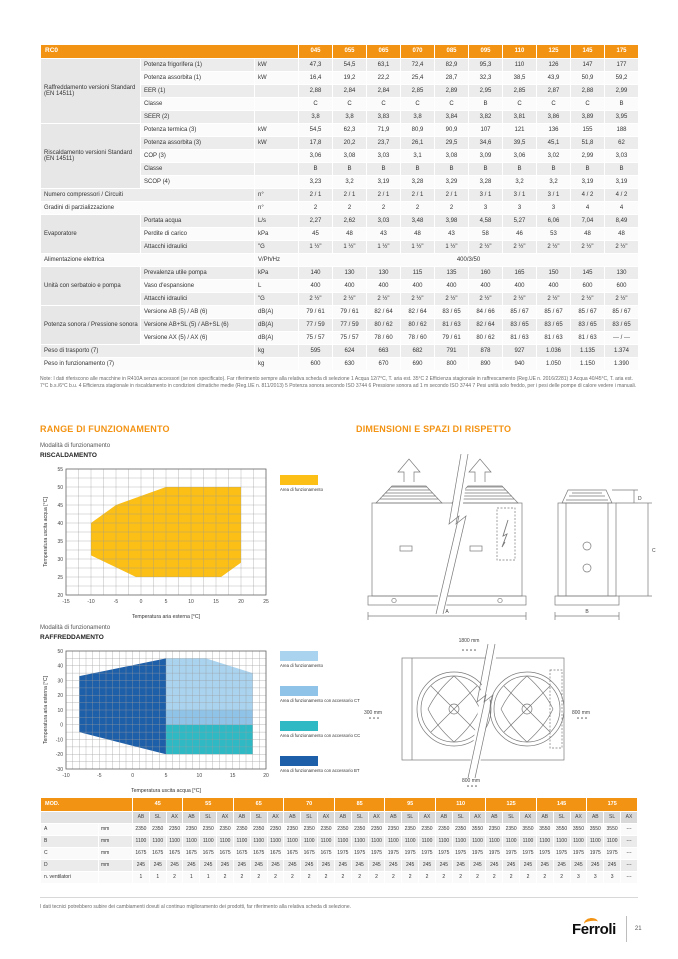 Image resolution: width=678 pixels, height=959 pixels. I want to click on clearance-bottom-label: 800 mm, so click(471, 781).